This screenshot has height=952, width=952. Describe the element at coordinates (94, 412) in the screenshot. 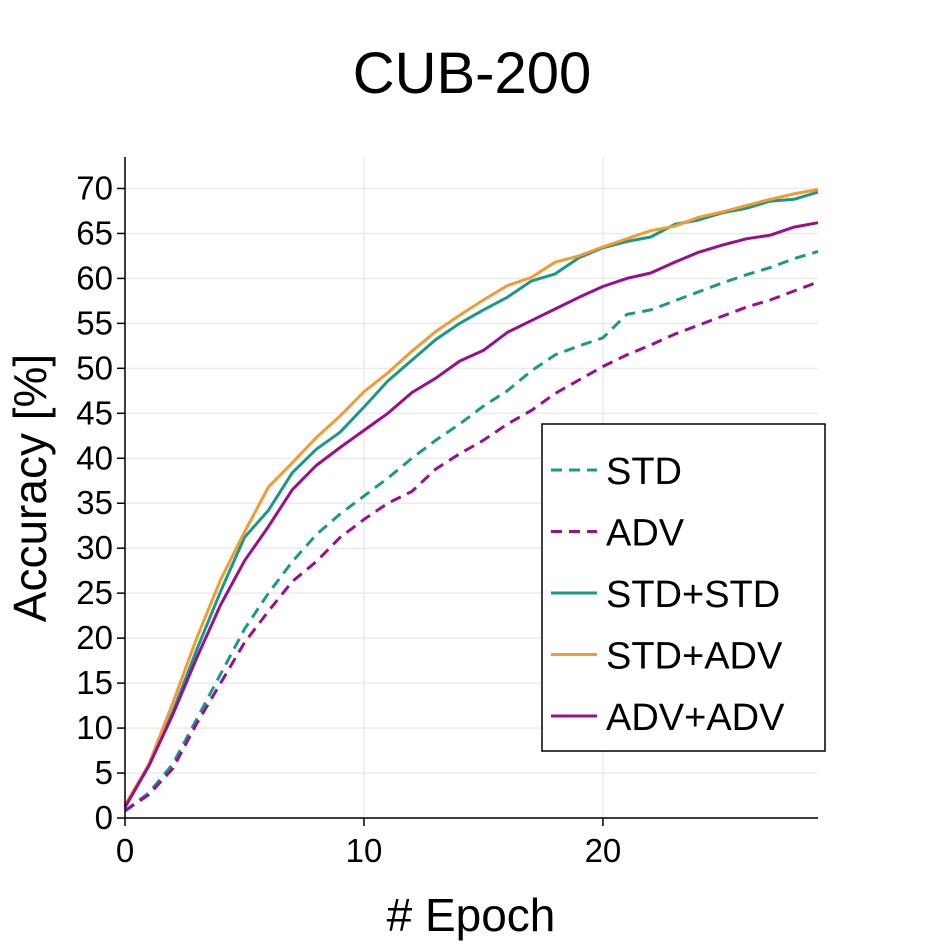

I see `y-tick-label: 45` at that location.